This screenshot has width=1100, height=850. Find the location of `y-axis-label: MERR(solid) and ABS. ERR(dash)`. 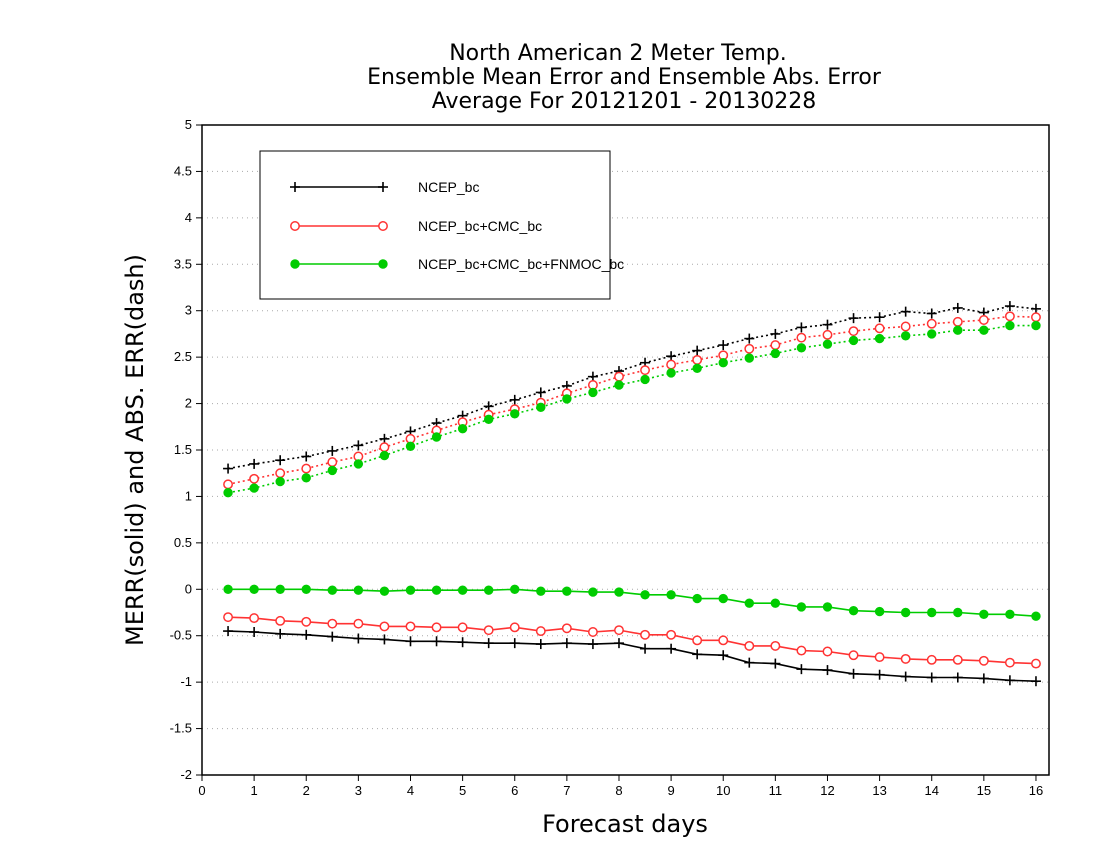

y-axis-label: MERR(solid) and ABS. ERR(dash) is located at coordinates (135, 450).